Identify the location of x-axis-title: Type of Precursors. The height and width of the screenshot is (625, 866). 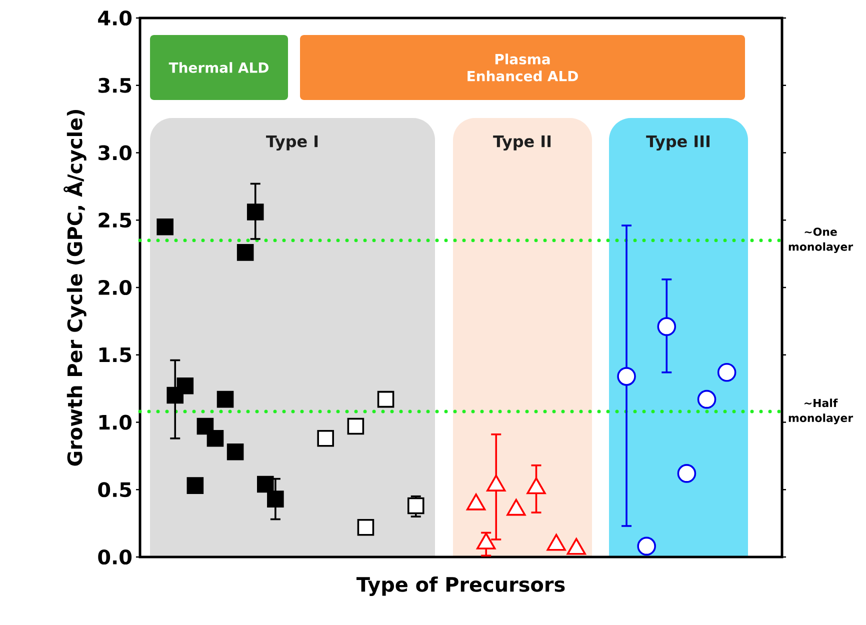
(460, 586).